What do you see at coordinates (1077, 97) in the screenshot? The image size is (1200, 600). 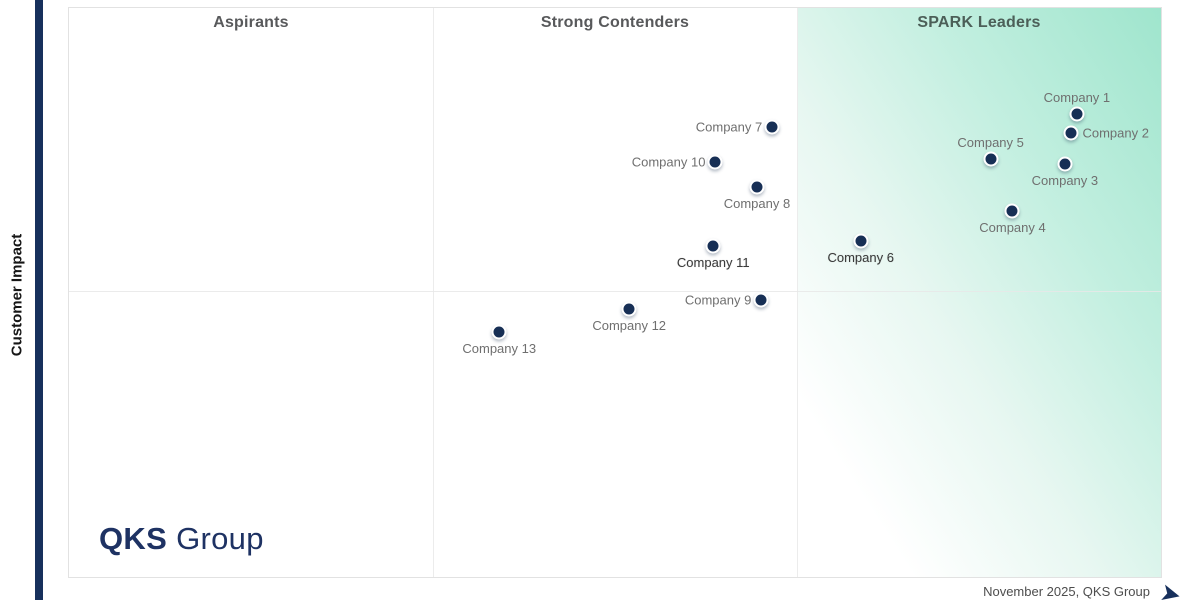 I see `company-label: Company 1` at bounding box center [1077, 97].